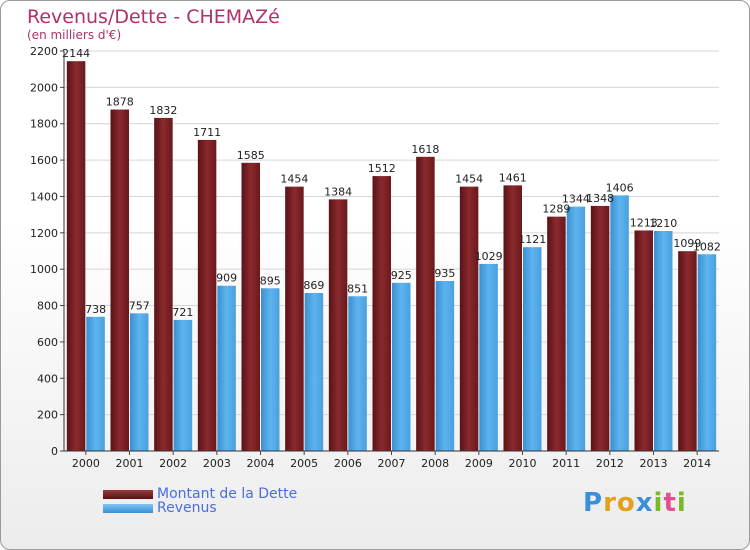  I want to click on data-label: 1832, so click(163, 110).